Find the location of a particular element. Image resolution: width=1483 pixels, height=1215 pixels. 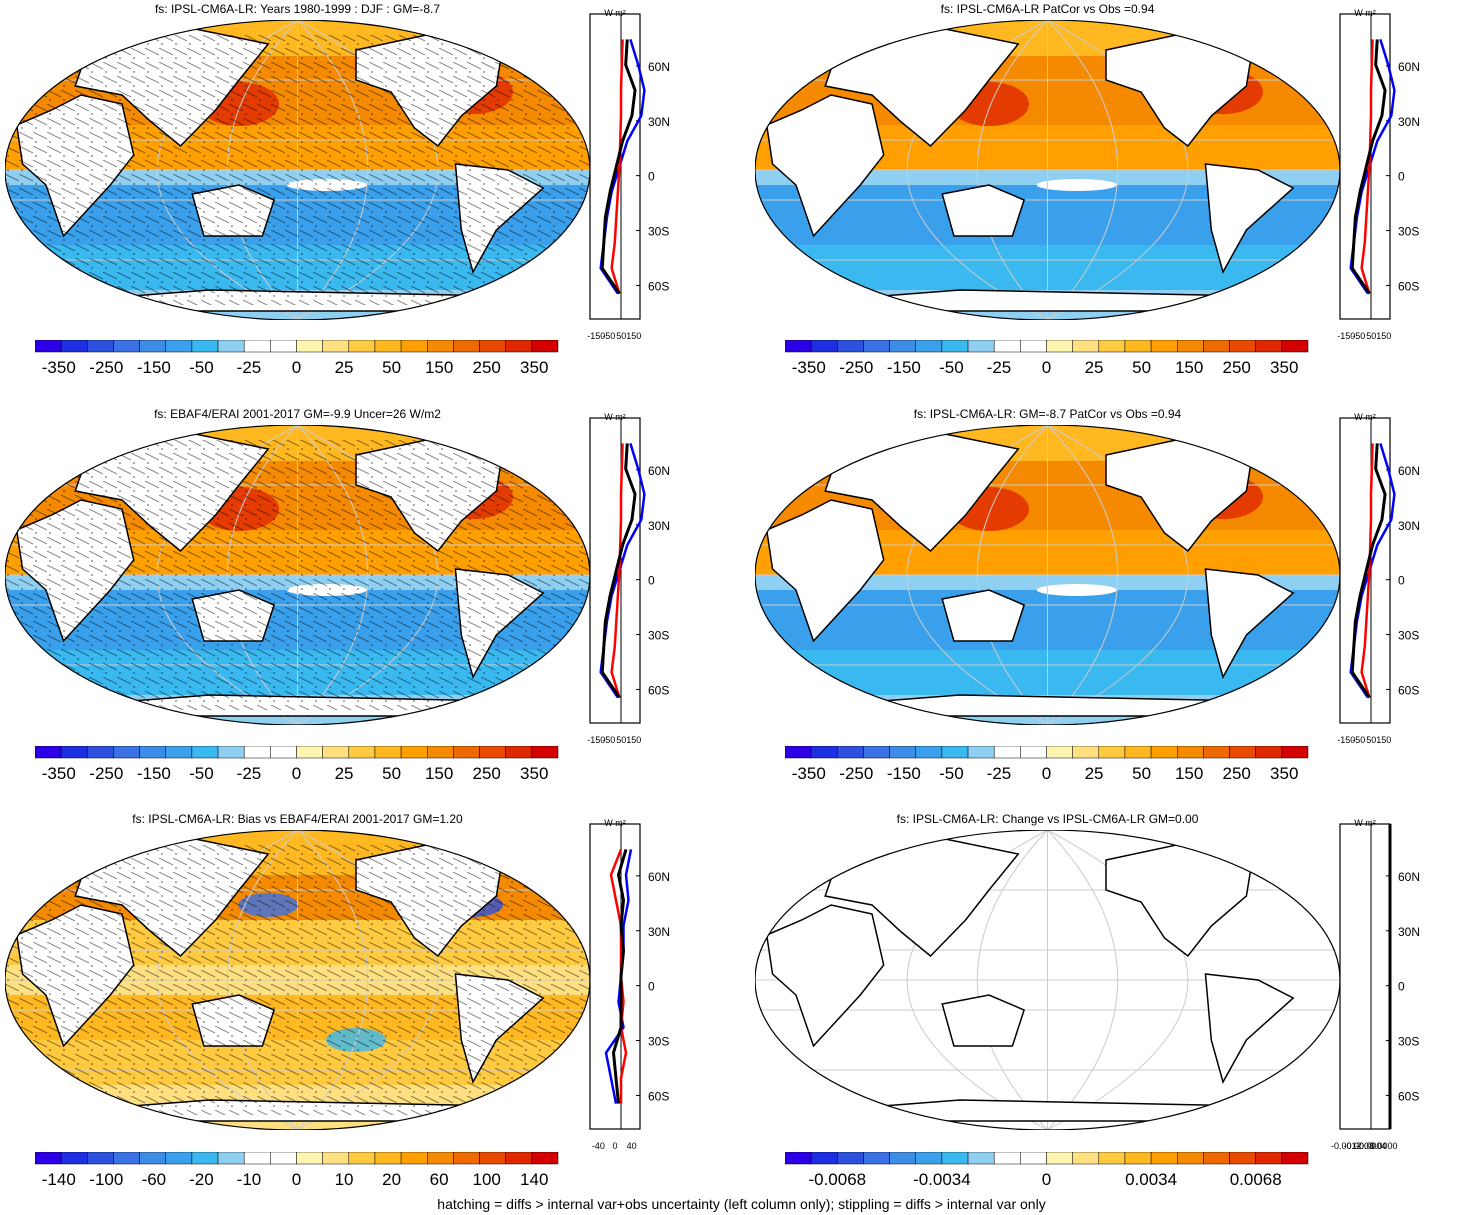

profile-tick-label: 150 is located at coordinates (1383, 740).